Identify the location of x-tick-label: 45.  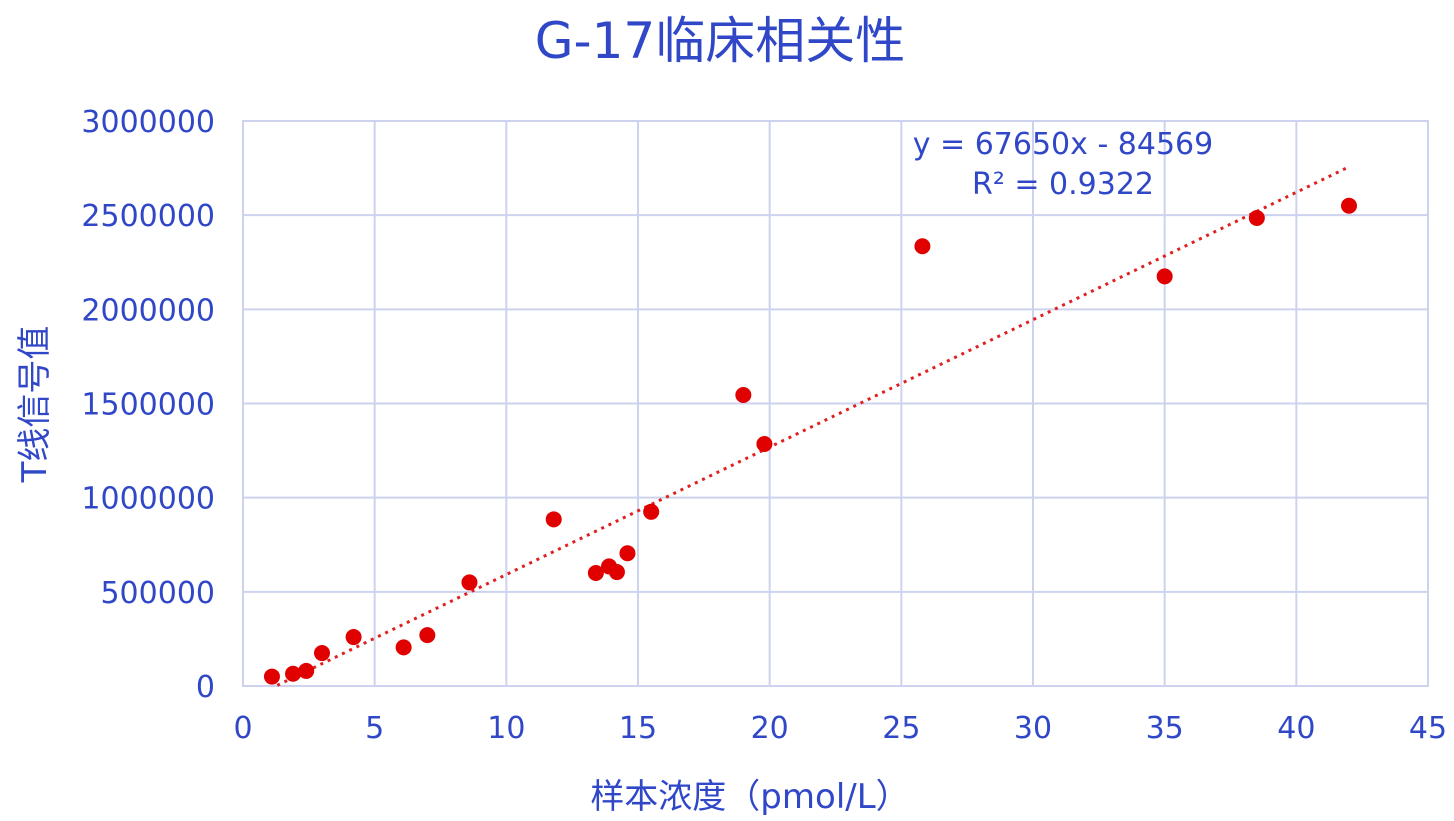
(1428, 728).